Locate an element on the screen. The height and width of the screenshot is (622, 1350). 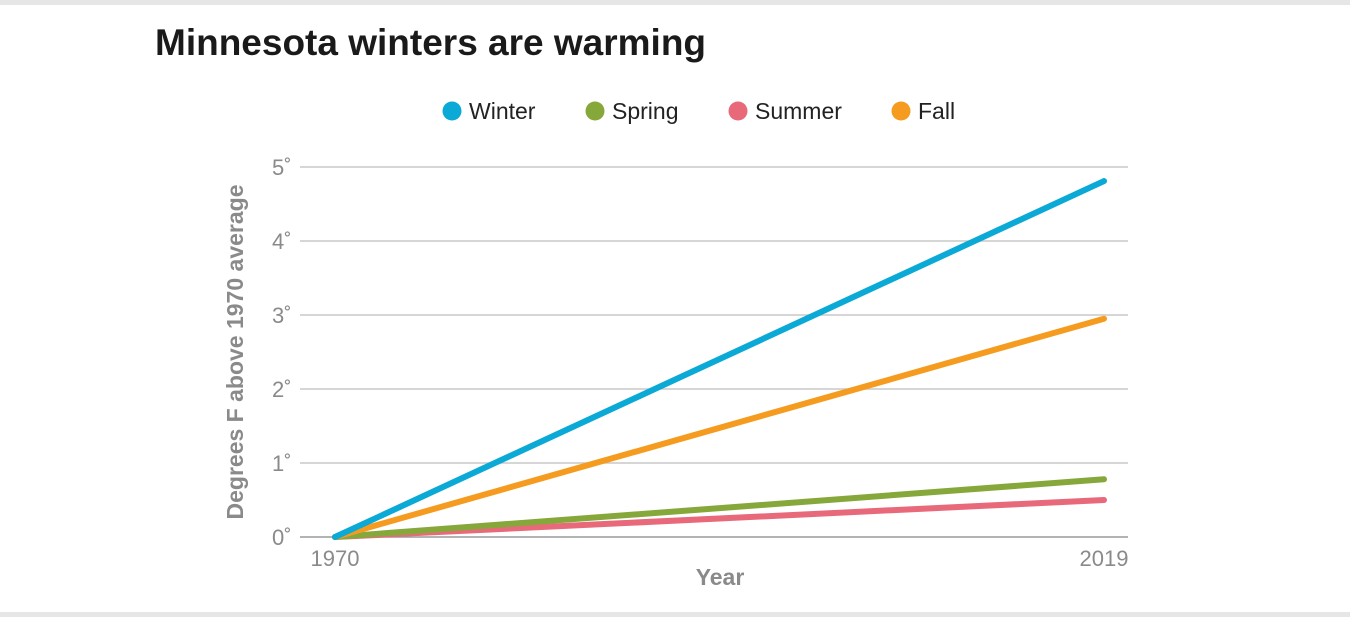
y-tick-label: 0˚ is located at coordinates (282, 537).